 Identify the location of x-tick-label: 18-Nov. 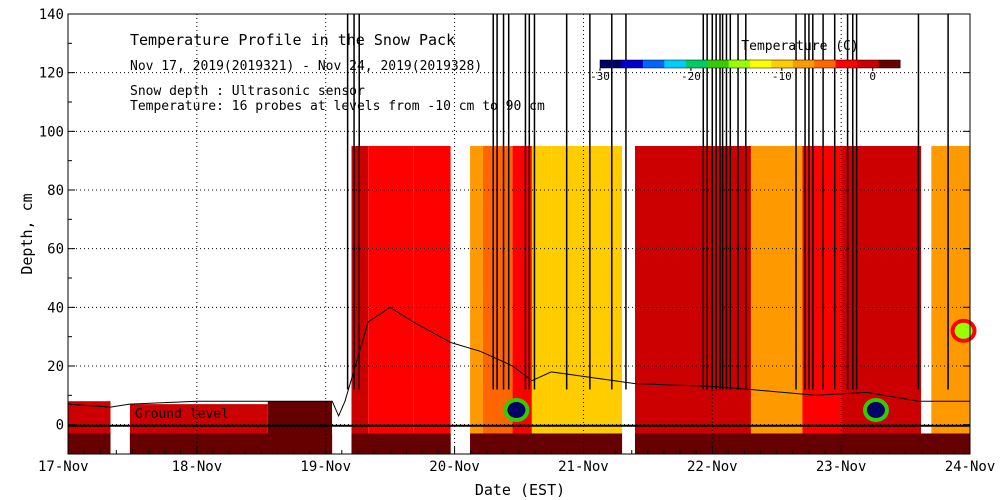
(197, 467).